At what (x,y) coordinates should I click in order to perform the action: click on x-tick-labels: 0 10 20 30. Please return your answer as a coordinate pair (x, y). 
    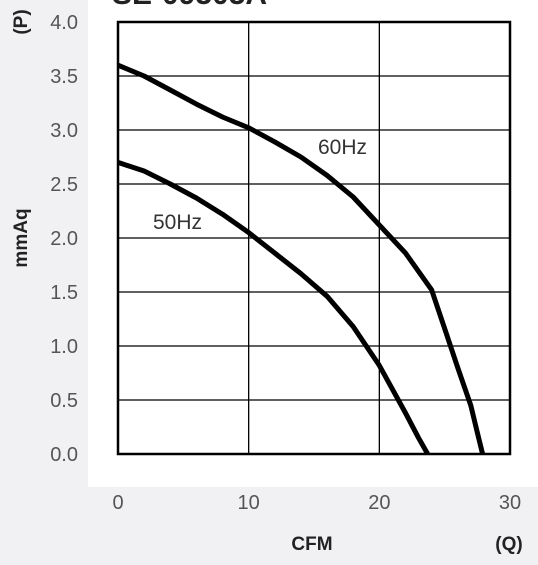
    Looking at the image, I should click on (316, 503).